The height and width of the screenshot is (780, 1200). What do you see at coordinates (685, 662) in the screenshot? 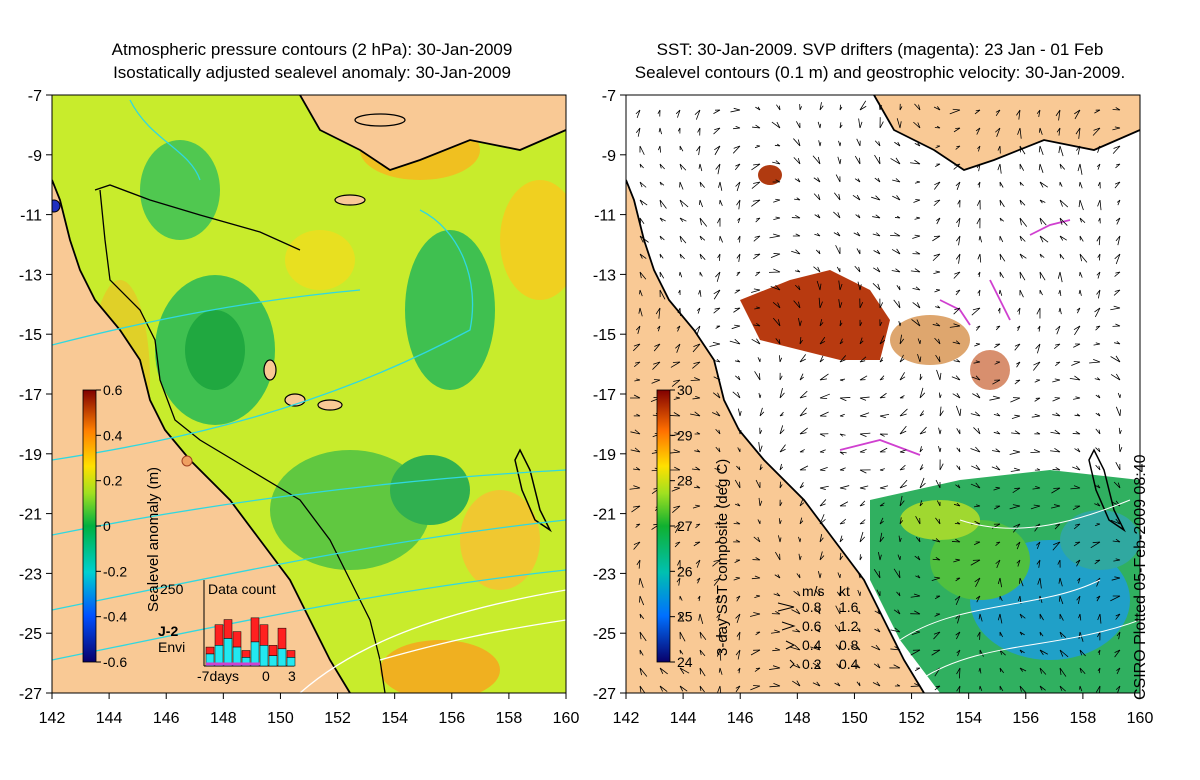
I see `sst-colorbar-tick: 24` at bounding box center [685, 662].